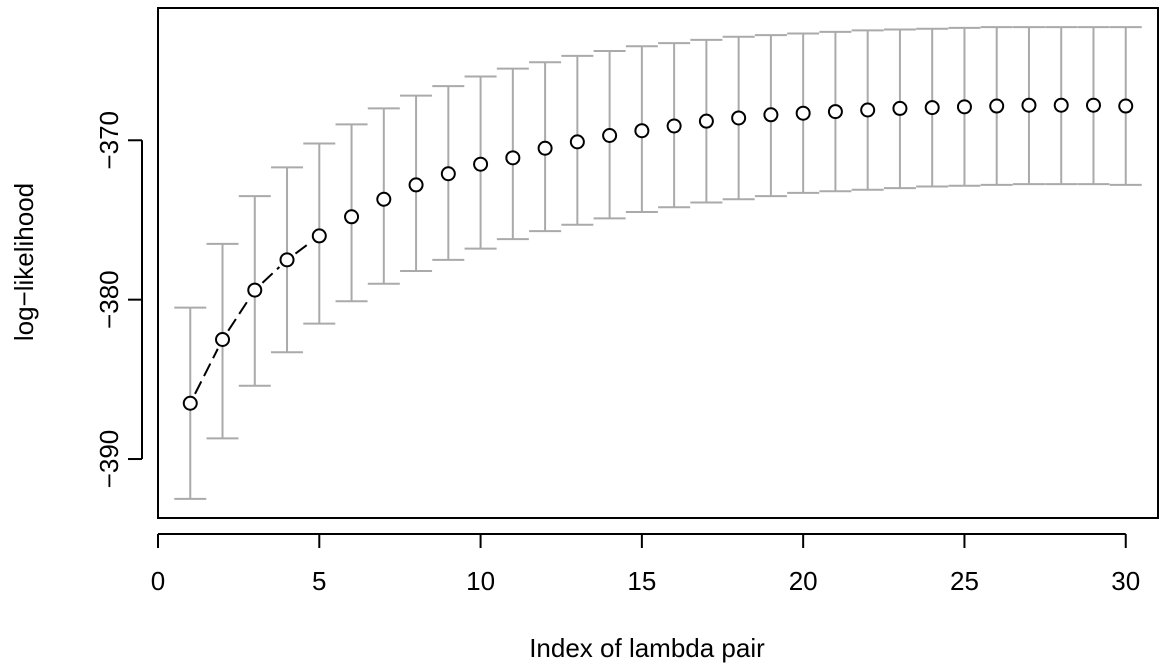 This screenshot has height=670, width=1160. I want to click on y-axis: −370 −380 −390, so click(118, 300).